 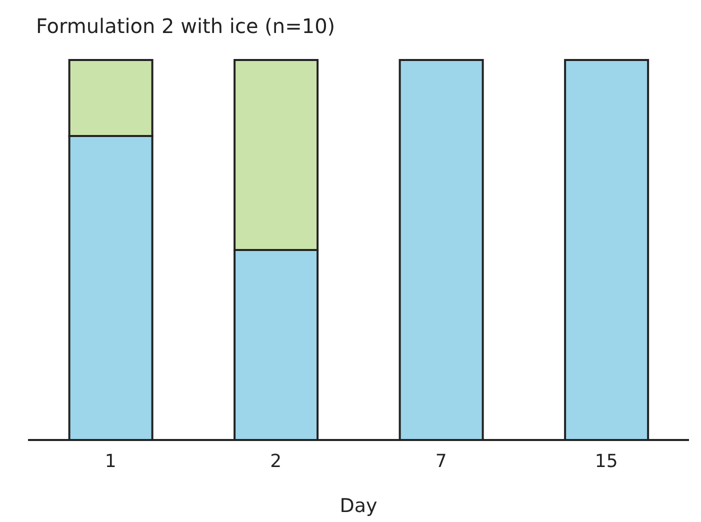 What do you see at coordinates (606, 461) in the screenshot?
I see `x-tick-label: 15` at bounding box center [606, 461].